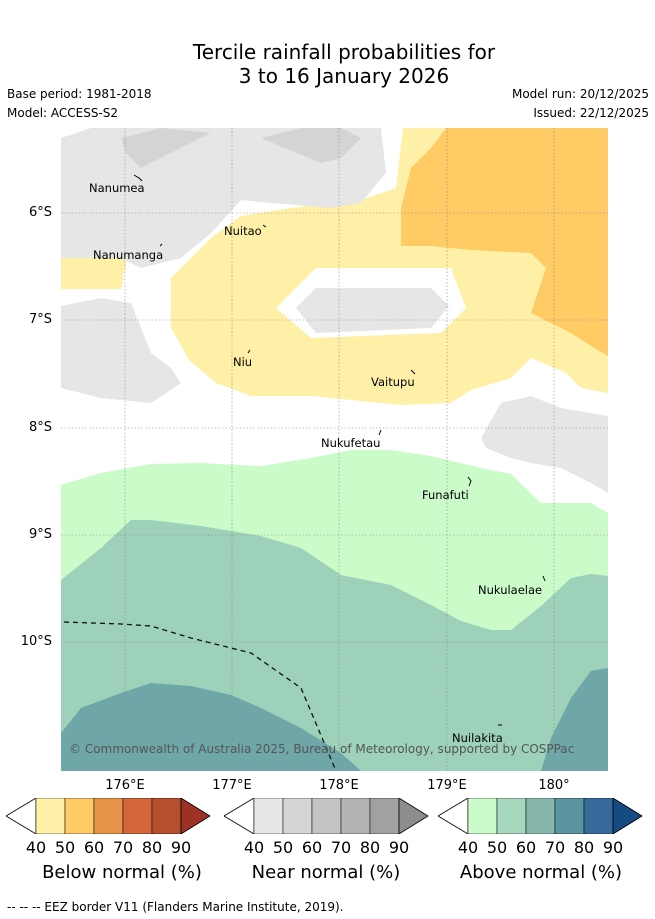 This screenshot has width=655, height=919. Describe the element at coordinates (399, 847) in the screenshot. I see `near-tick: 90` at that location.